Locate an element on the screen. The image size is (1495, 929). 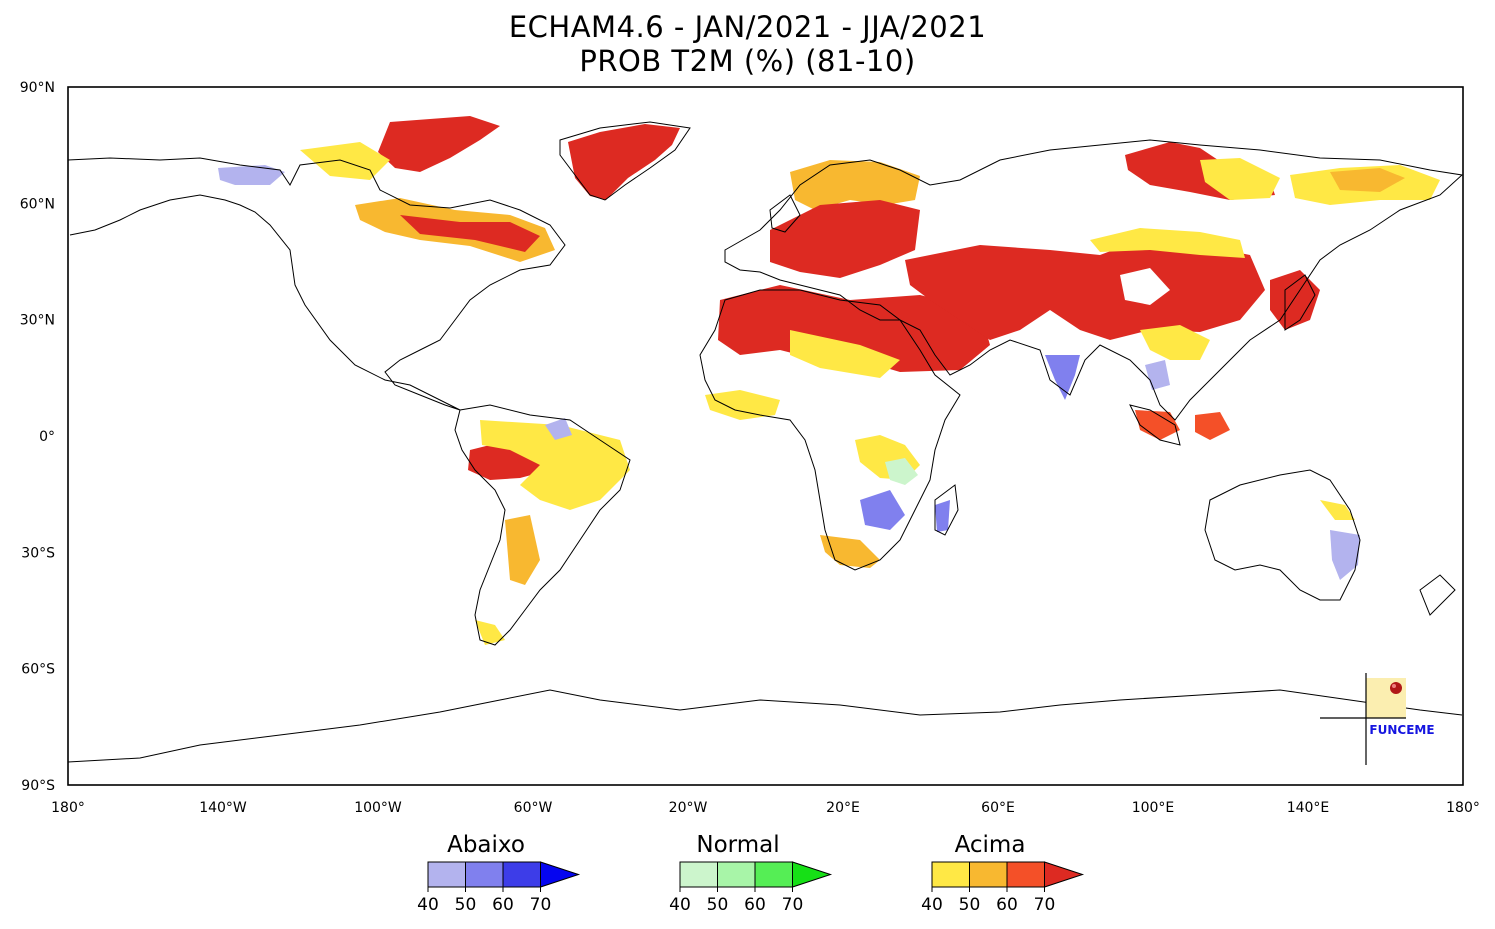
region-guiana-below is located at coordinates (558, 429).